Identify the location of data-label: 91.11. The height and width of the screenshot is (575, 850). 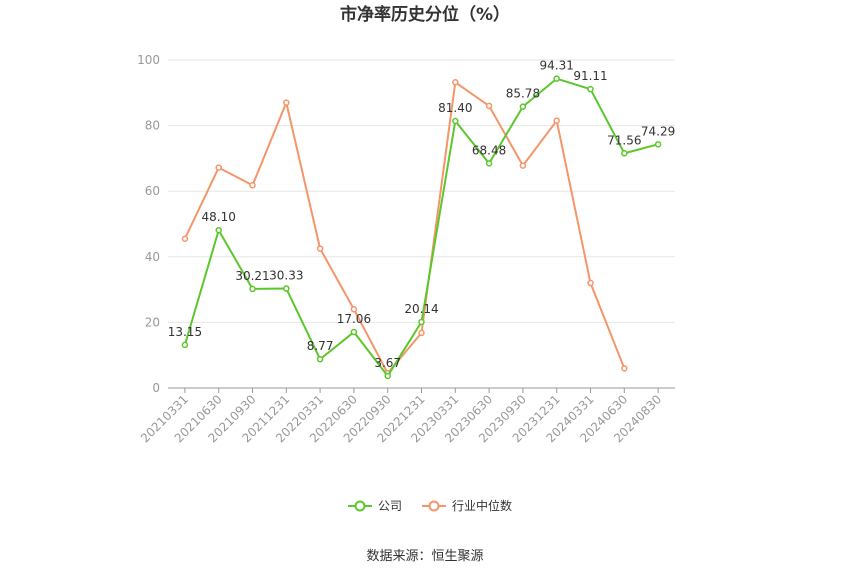
(590, 76).